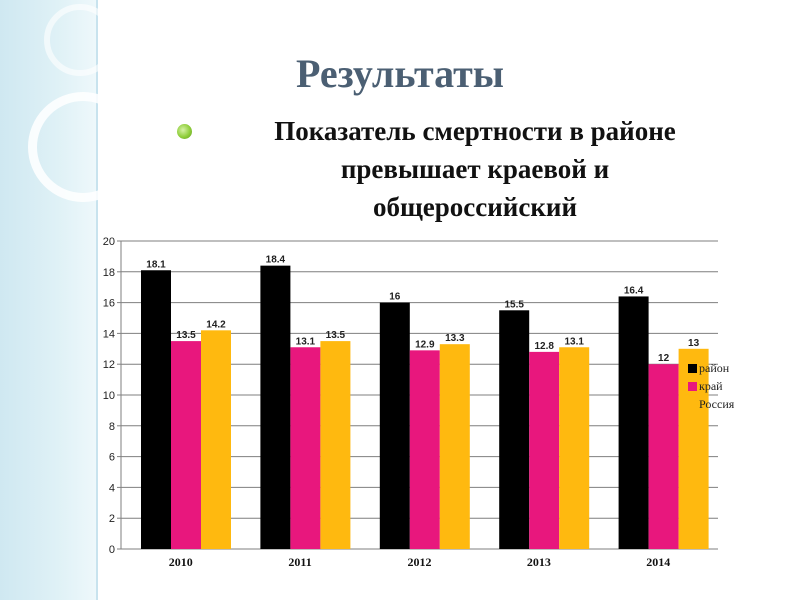  Describe the element at coordinates (574, 448) in the screenshot. I see `bar-Россия-2013` at that location.